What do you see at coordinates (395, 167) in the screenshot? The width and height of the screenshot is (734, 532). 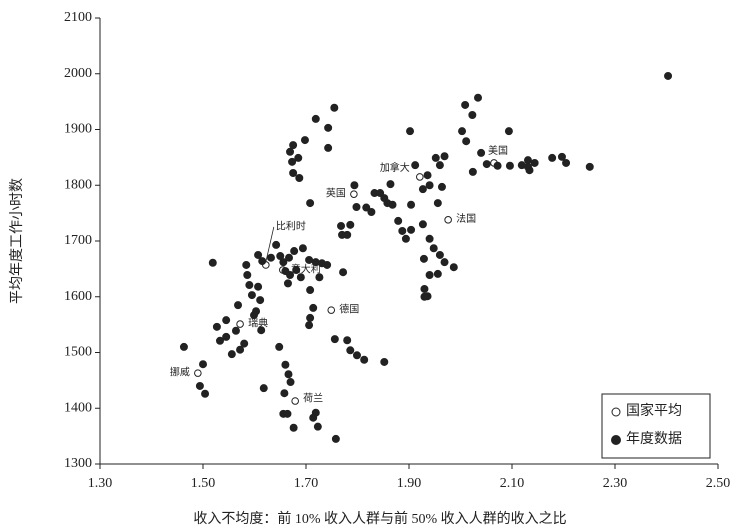 I see `point-label: 加拿大` at bounding box center [395, 167].